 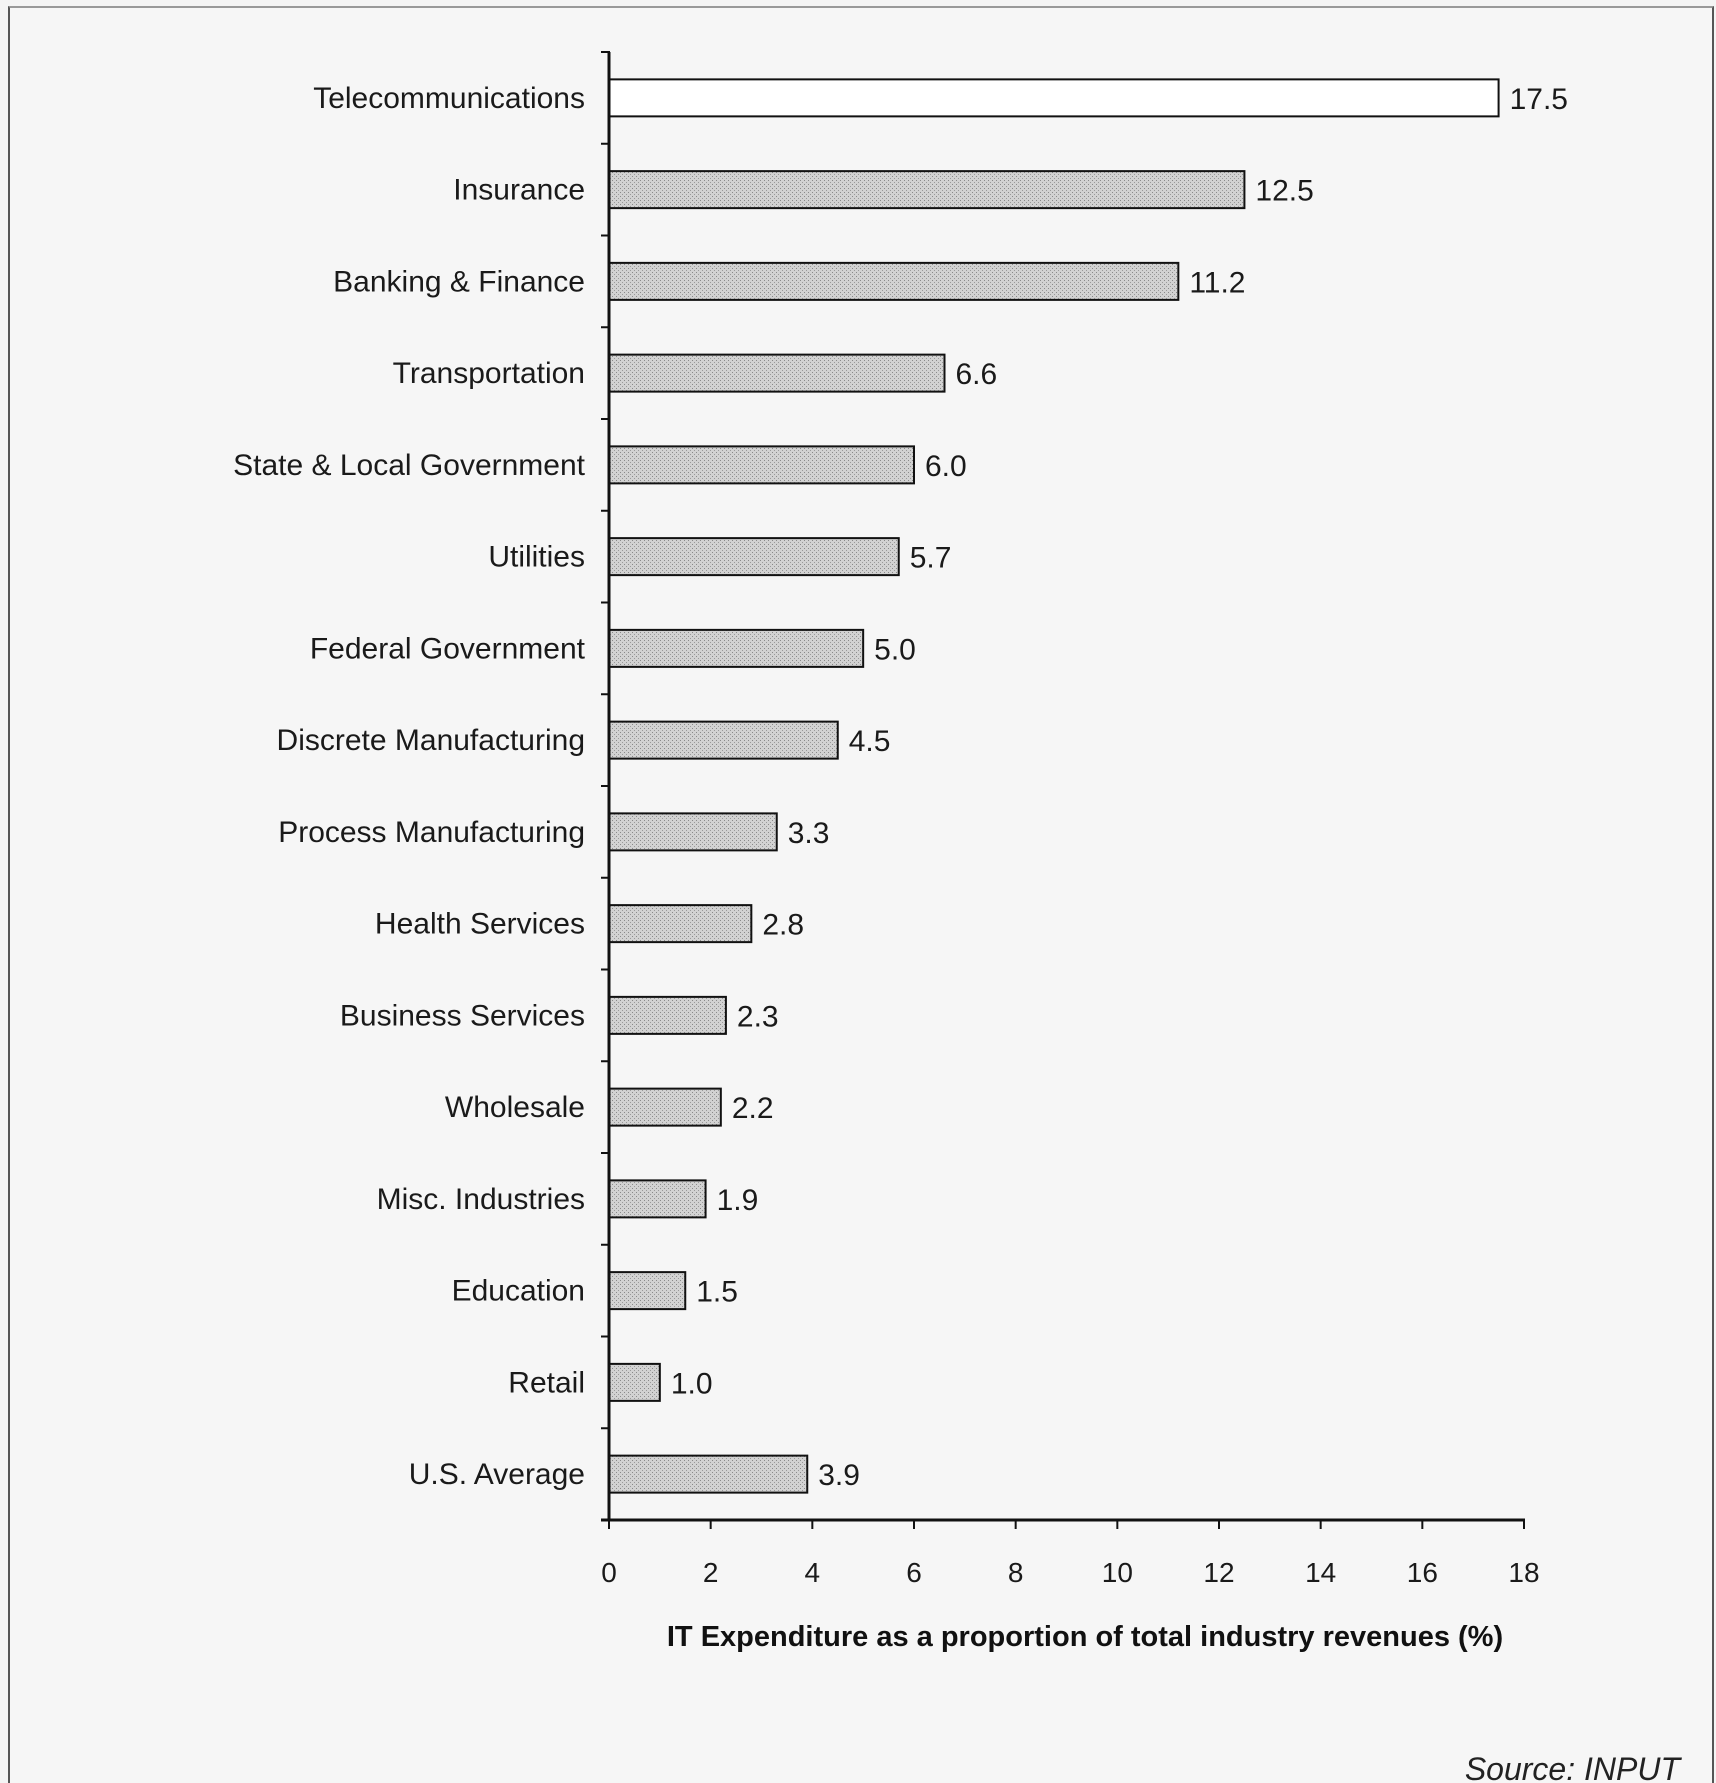 What do you see at coordinates (448, 648) in the screenshot?
I see `category-label: Federal Government` at bounding box center [448, 648].